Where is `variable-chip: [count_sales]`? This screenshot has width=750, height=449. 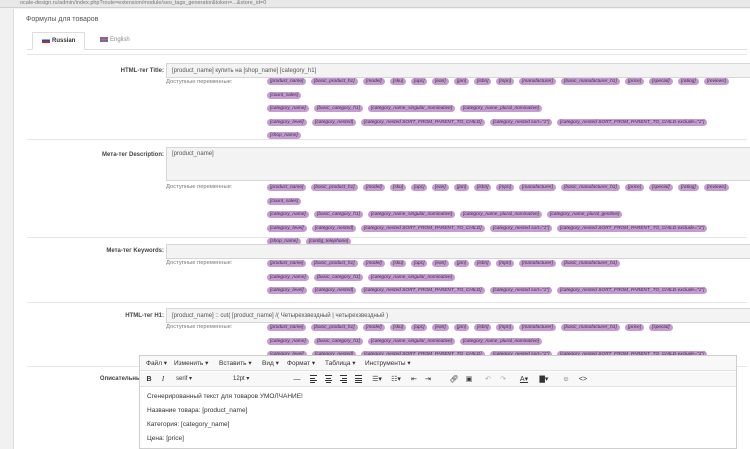 variable-chip: [count_sales] is located at coordinates (284, 95).